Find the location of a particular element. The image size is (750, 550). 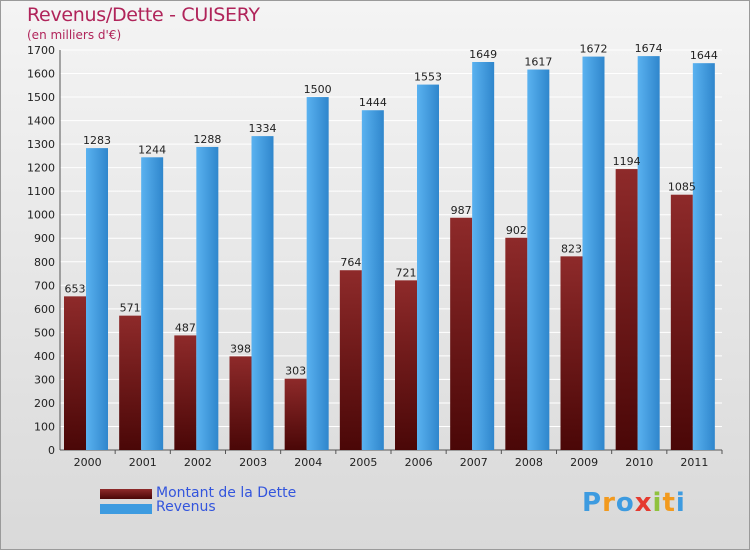

bar-dette-2002 is located at coordinates (185, 392).